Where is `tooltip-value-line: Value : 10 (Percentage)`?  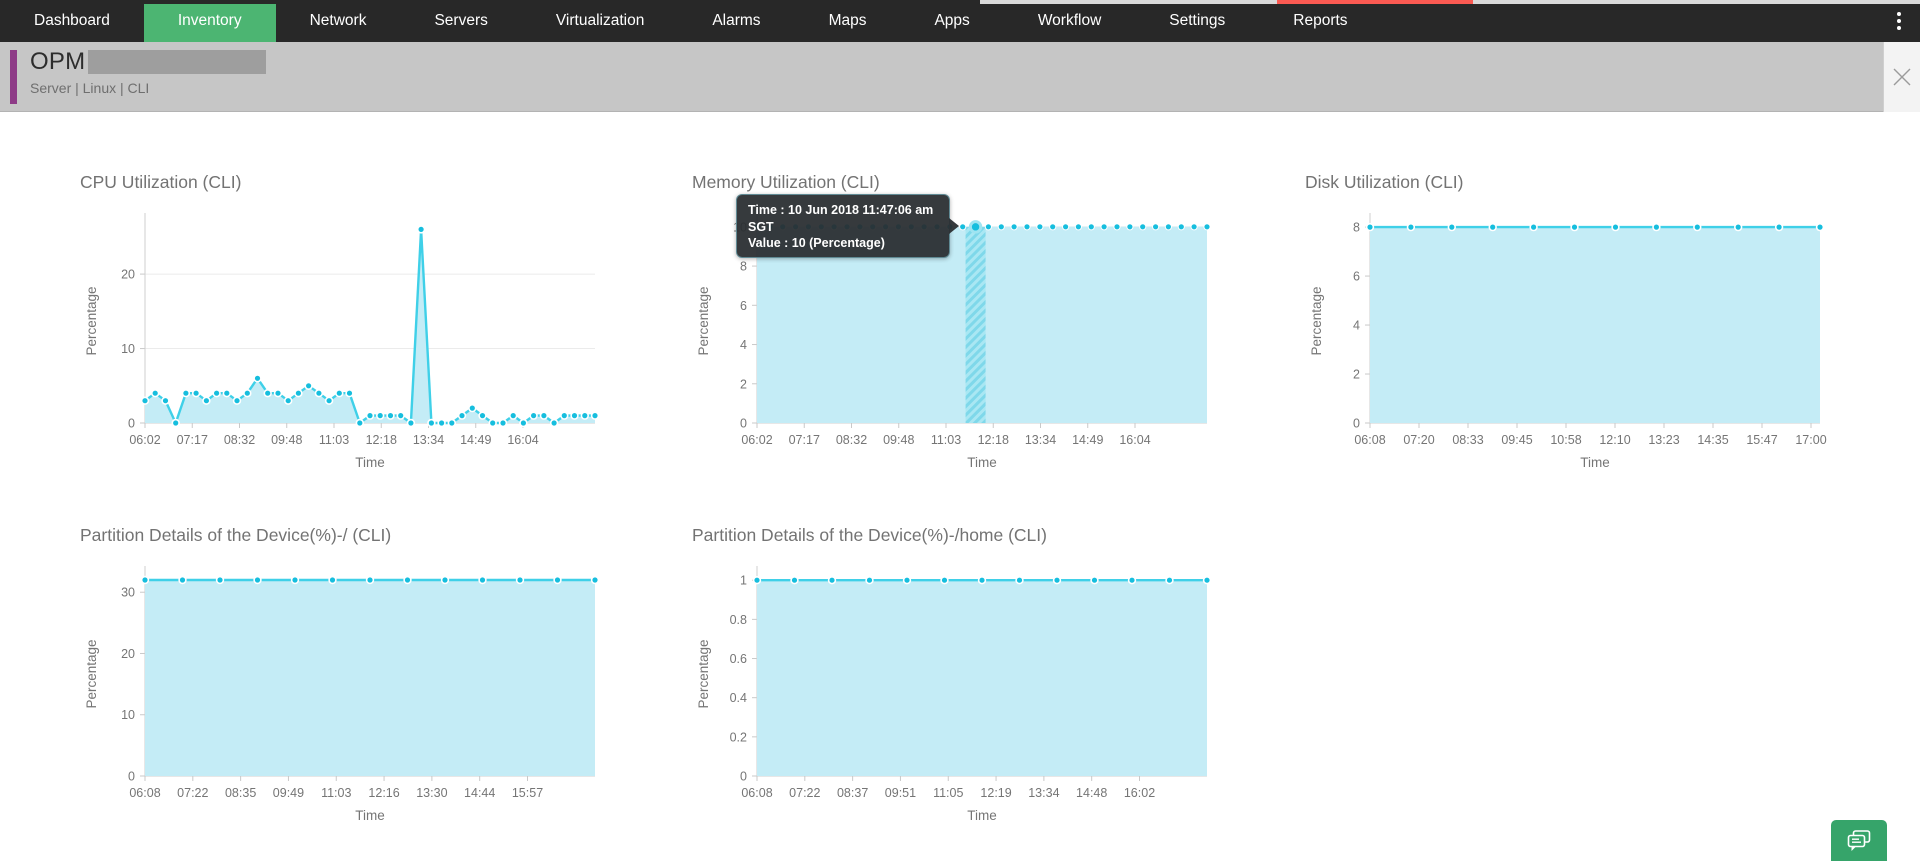 tooltip-value-line: Value : 10 (Percentage) is located at coordinates (816, 243).